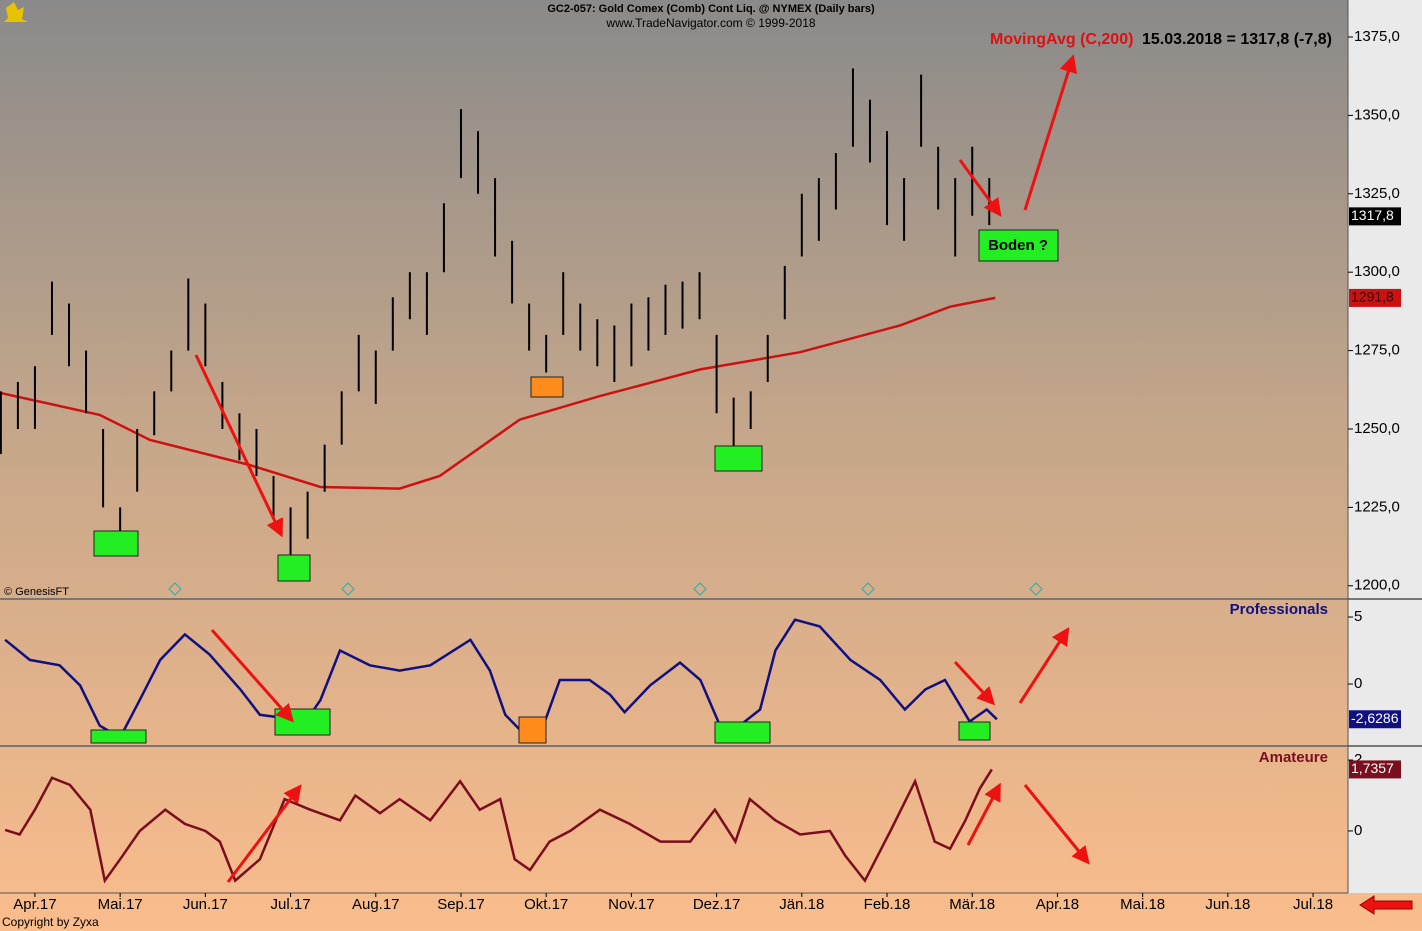  What do you see at coordinates (1377, 350) in the screenshot?
I see `y-tick-label: 1275,0` at bounding box center [1377, 350].